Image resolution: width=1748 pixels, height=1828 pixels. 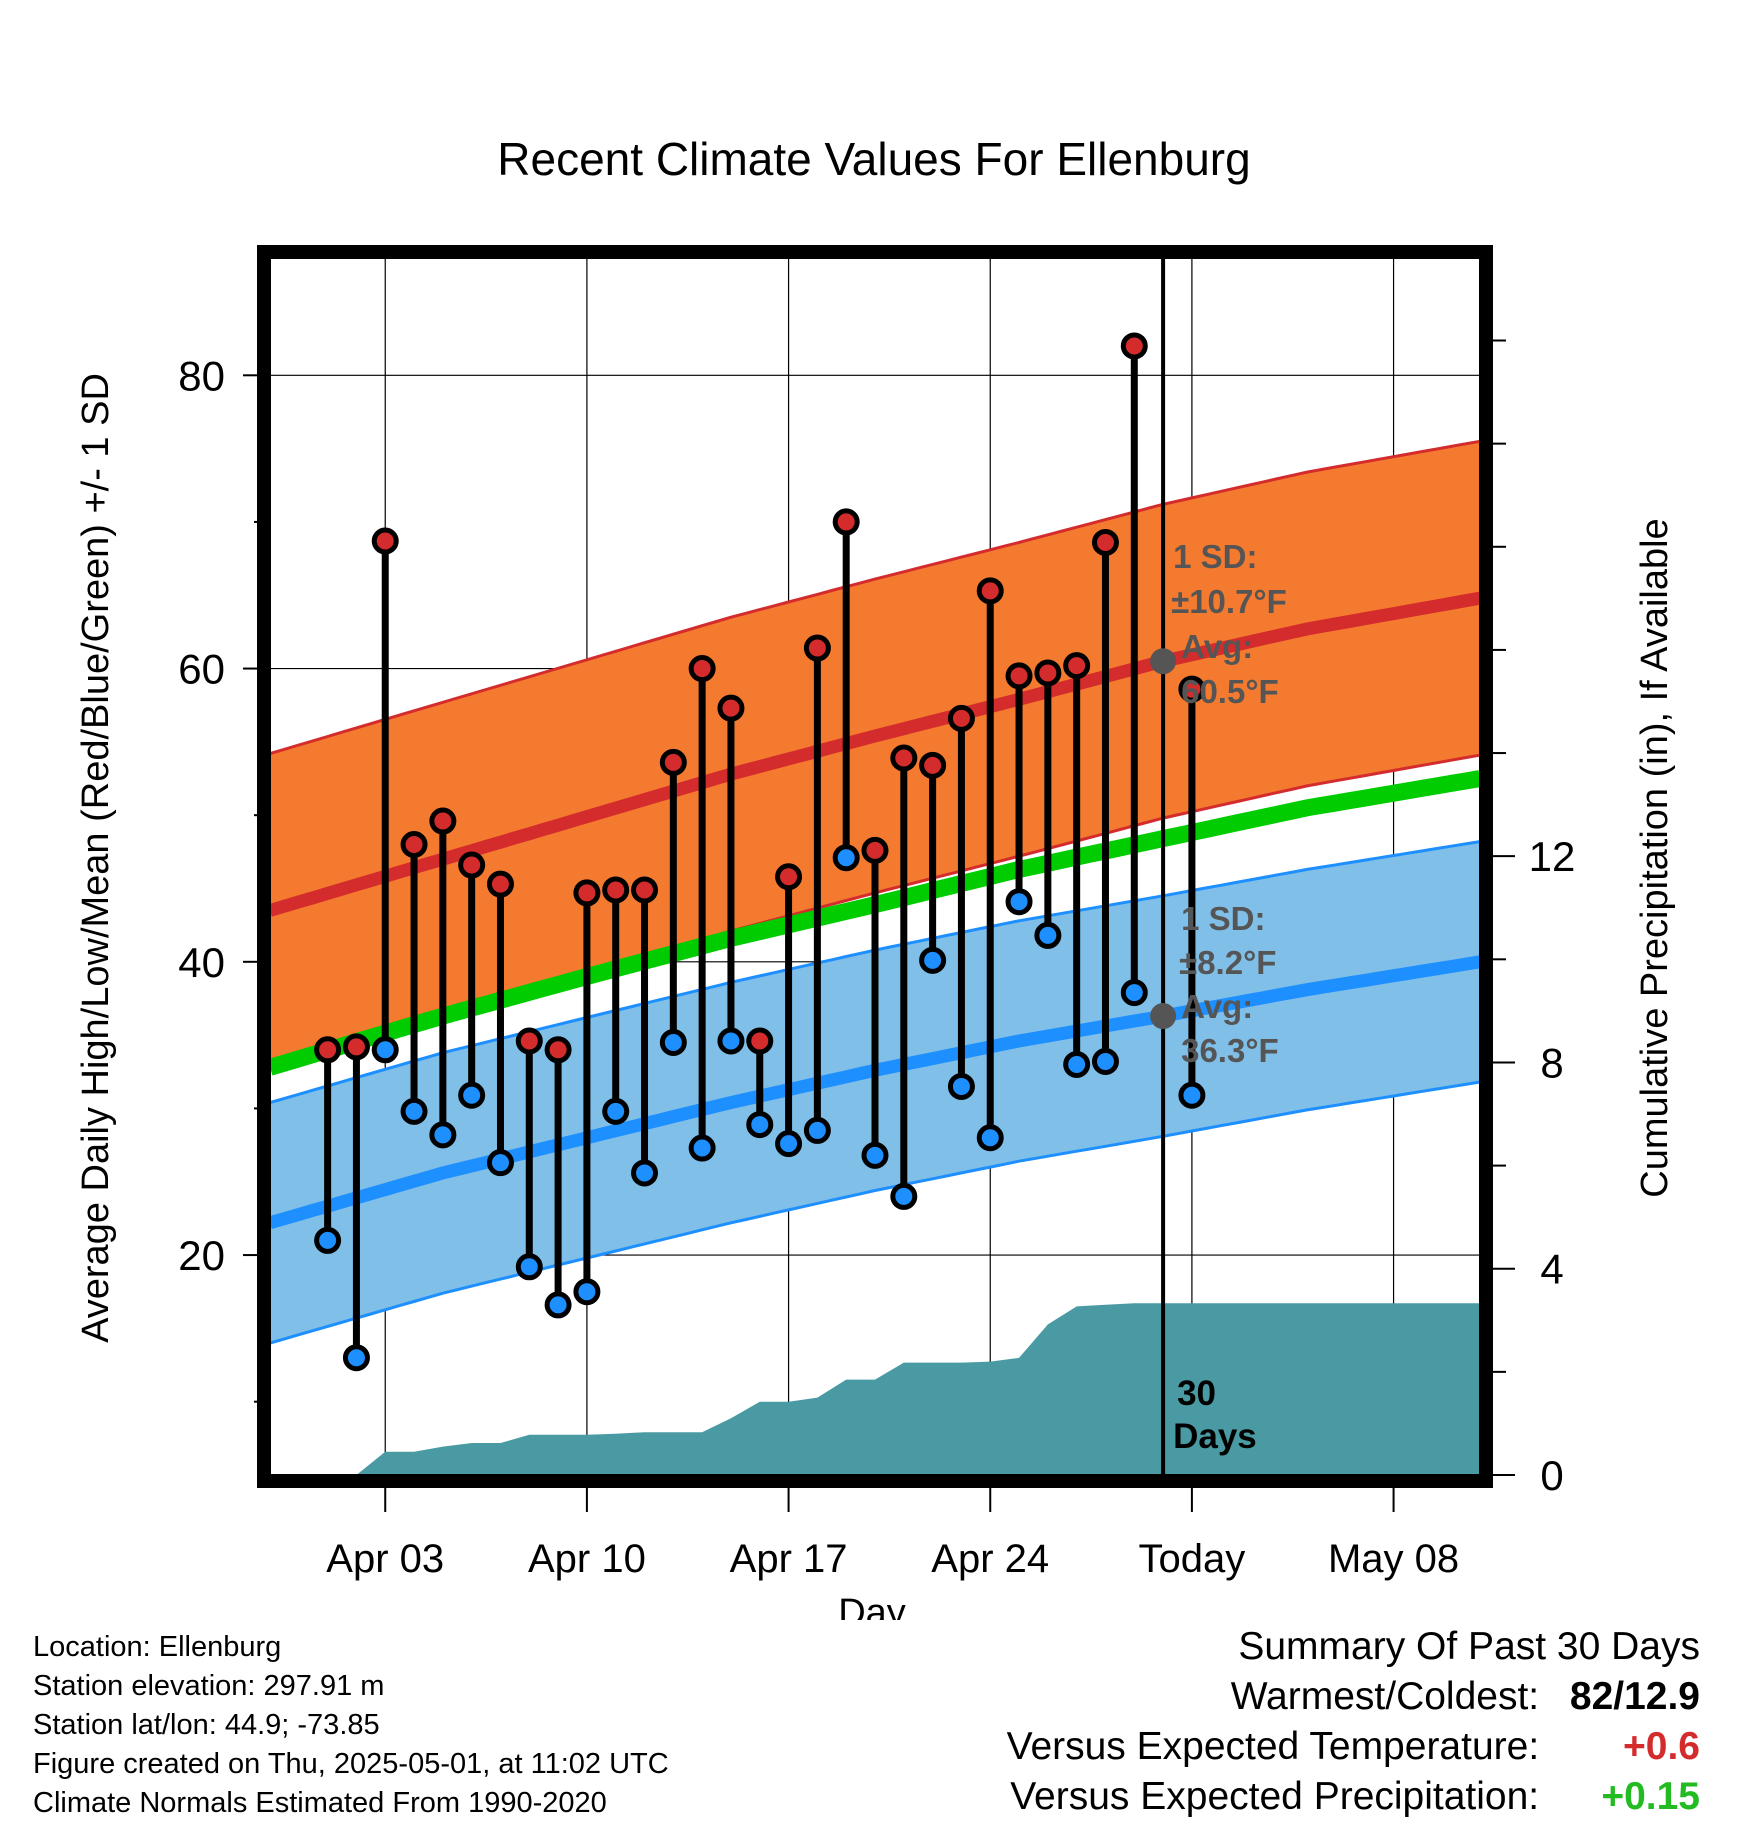 What do you see at coordinates (1552, 856) in the screenshot?
I see `y2-tick-label: 12` at bounding box center [1552, 856].